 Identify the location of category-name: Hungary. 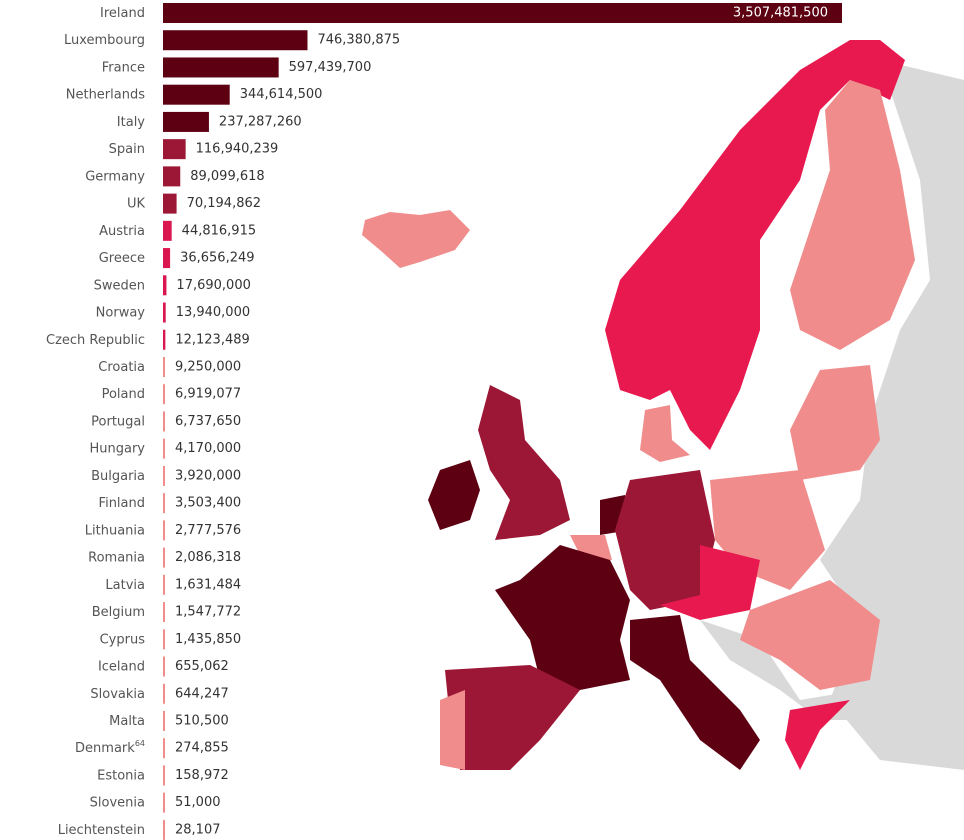
(117, 448).